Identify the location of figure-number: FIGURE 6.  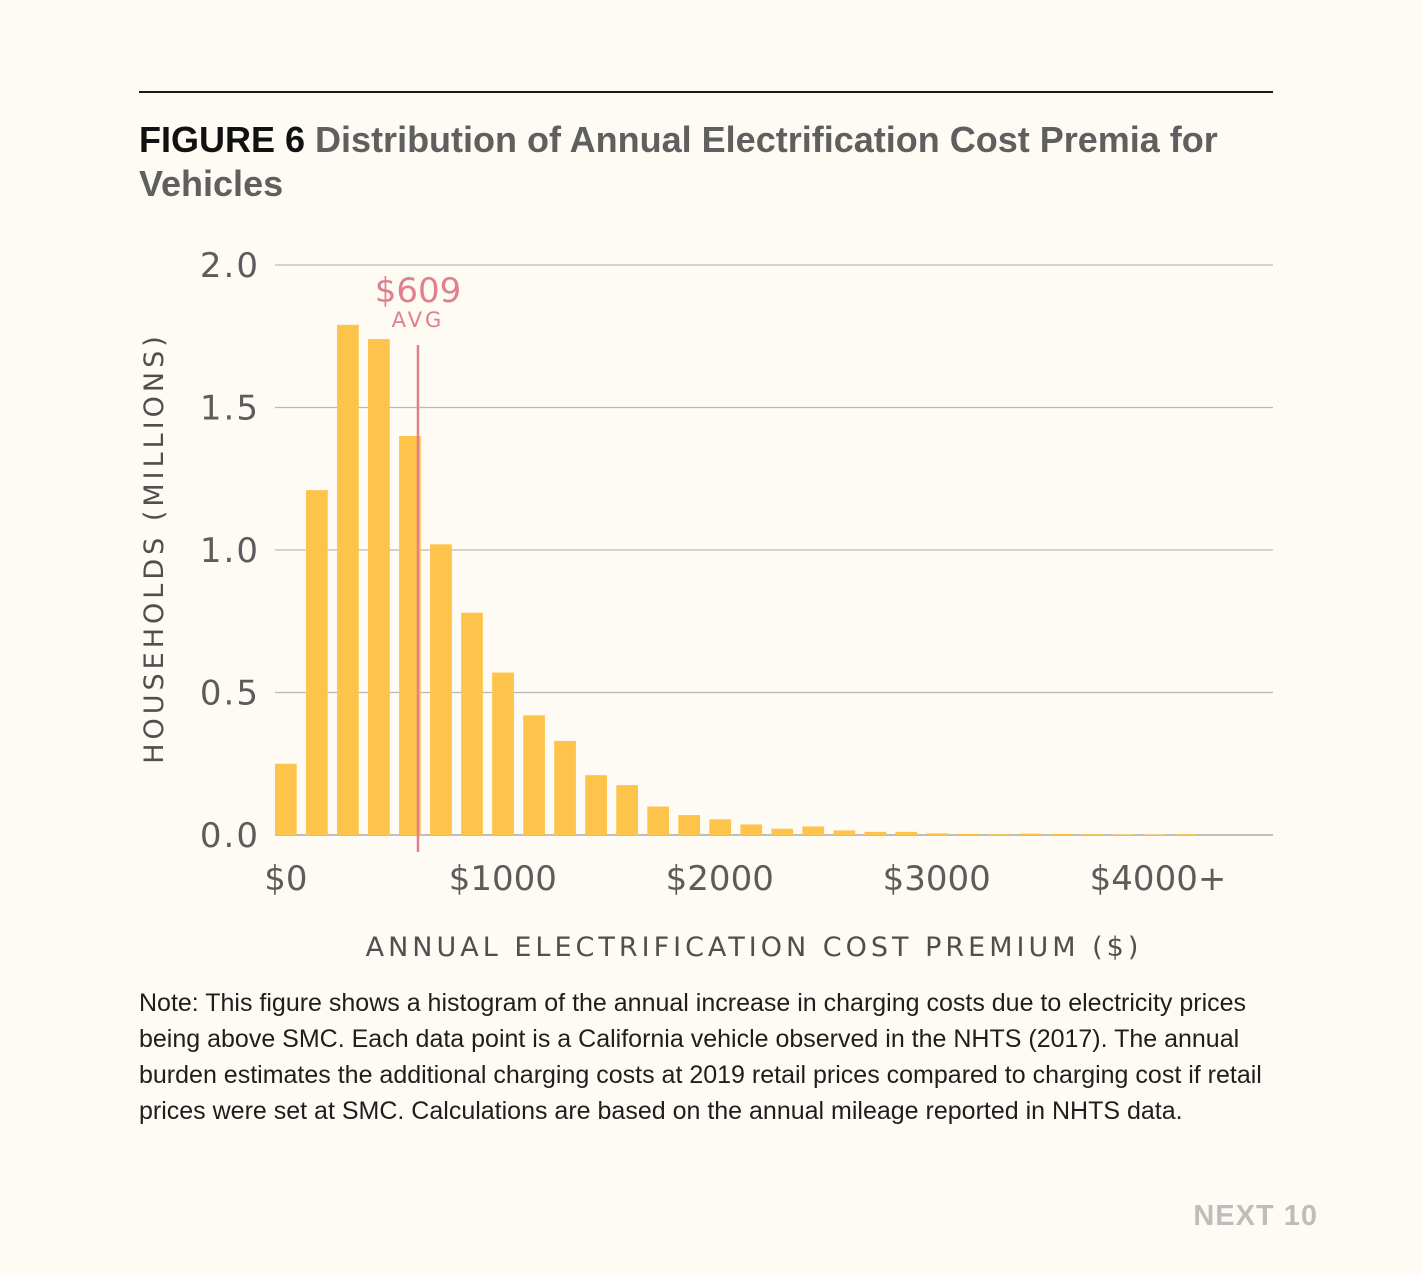
(222, 139).